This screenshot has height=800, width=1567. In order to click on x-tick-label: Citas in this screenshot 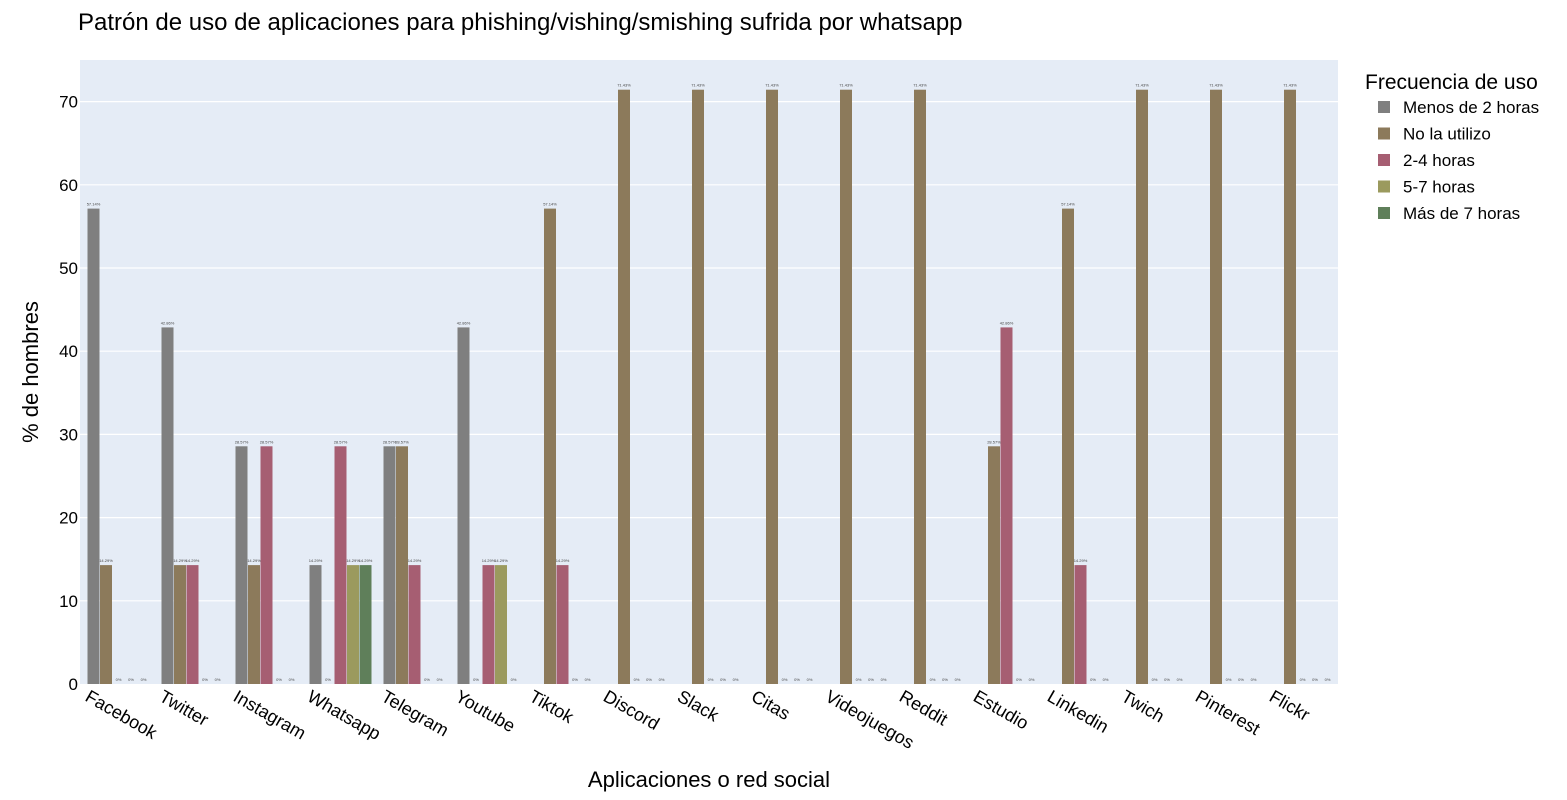, I will do `click(771, 705)`.